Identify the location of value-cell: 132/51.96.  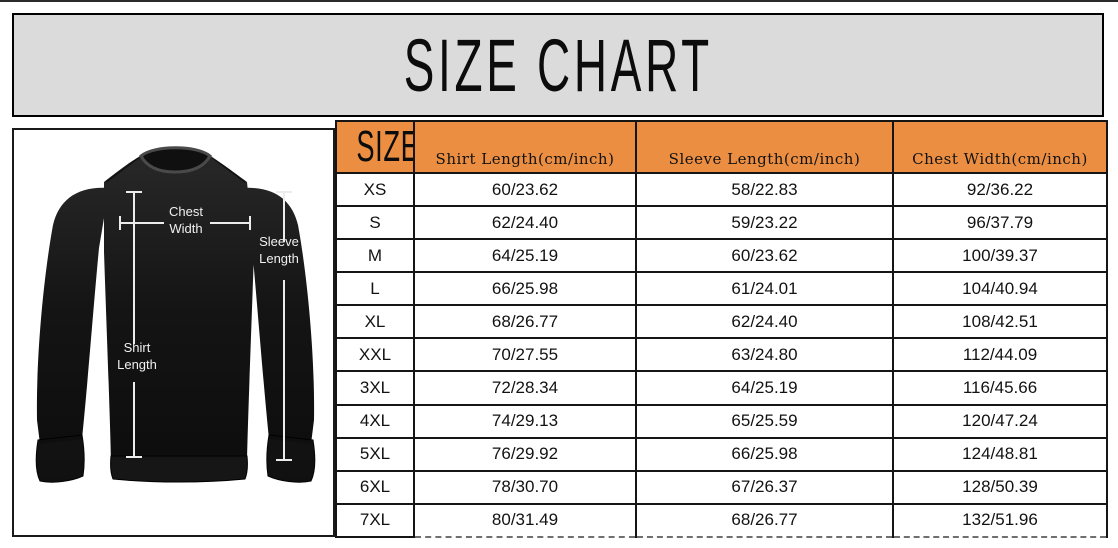
(1000, 520).